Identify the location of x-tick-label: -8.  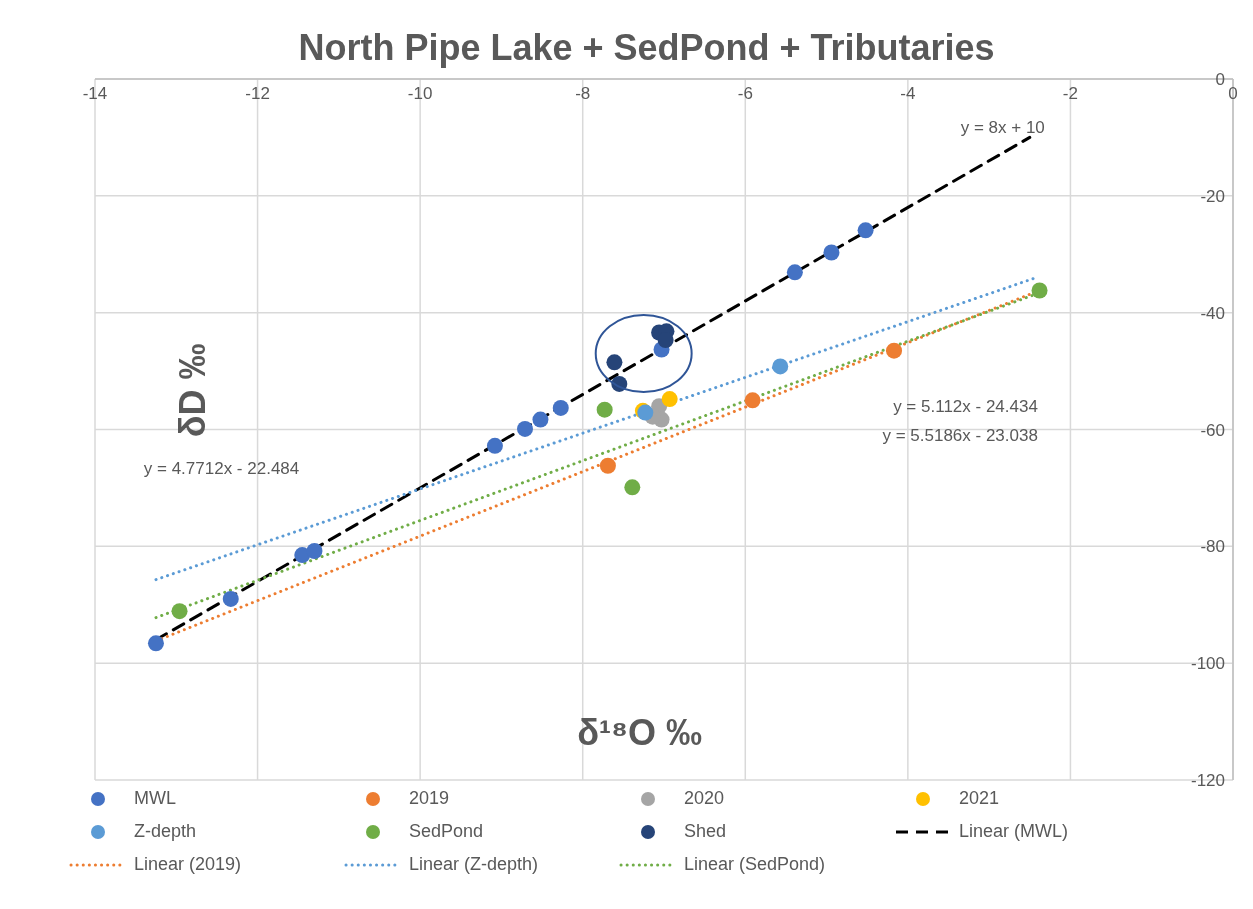
(583, 94).